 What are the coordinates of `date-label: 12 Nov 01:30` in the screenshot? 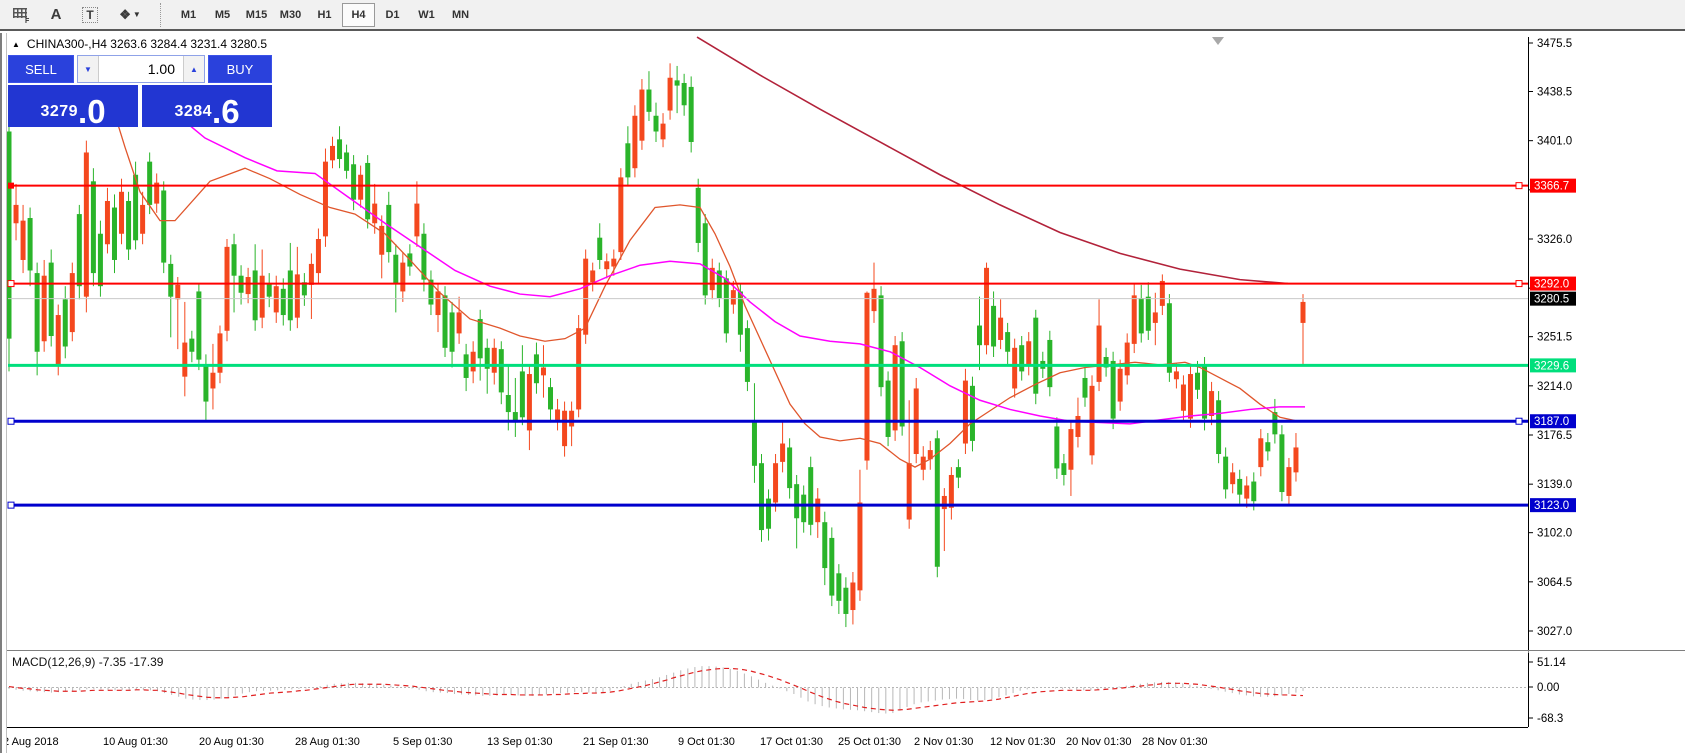 It's located at (1022, 742).